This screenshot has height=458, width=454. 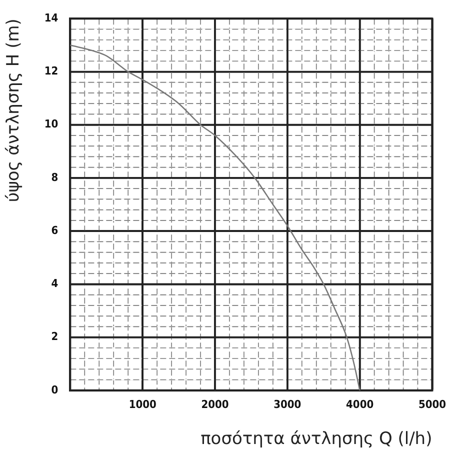 I want to click on y-tick-label: 4, so click(x=54, y=283).